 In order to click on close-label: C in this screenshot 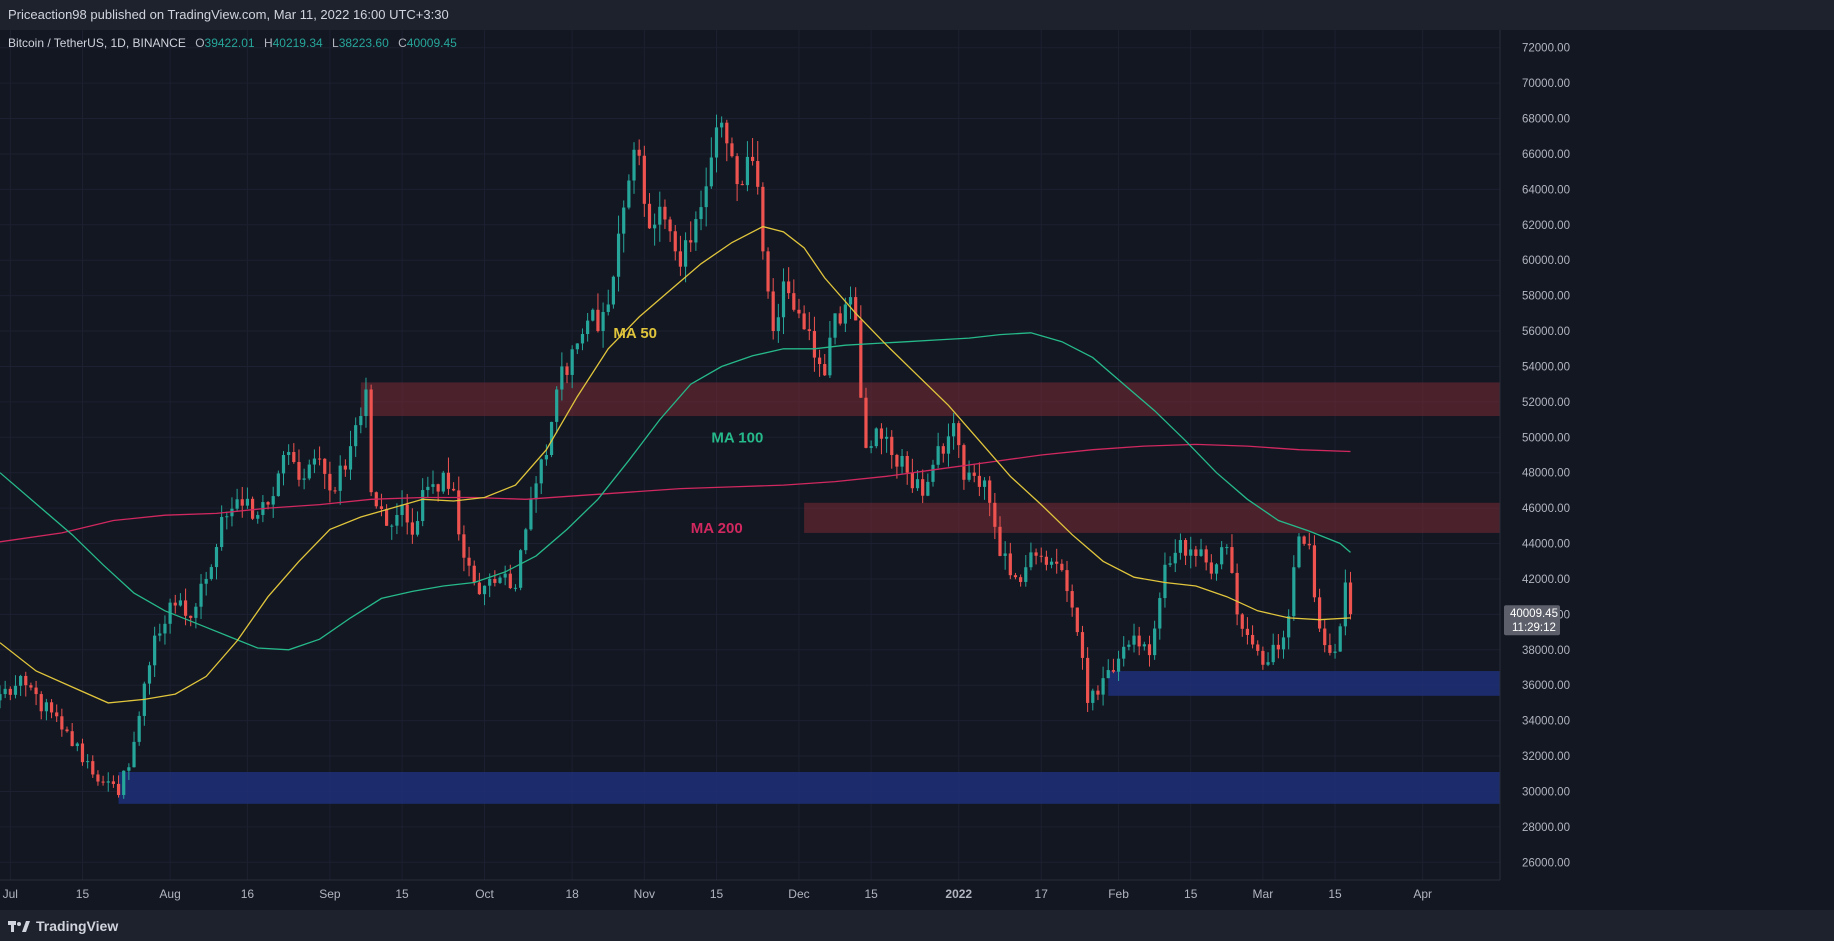, I will do `click(402, 43)`.